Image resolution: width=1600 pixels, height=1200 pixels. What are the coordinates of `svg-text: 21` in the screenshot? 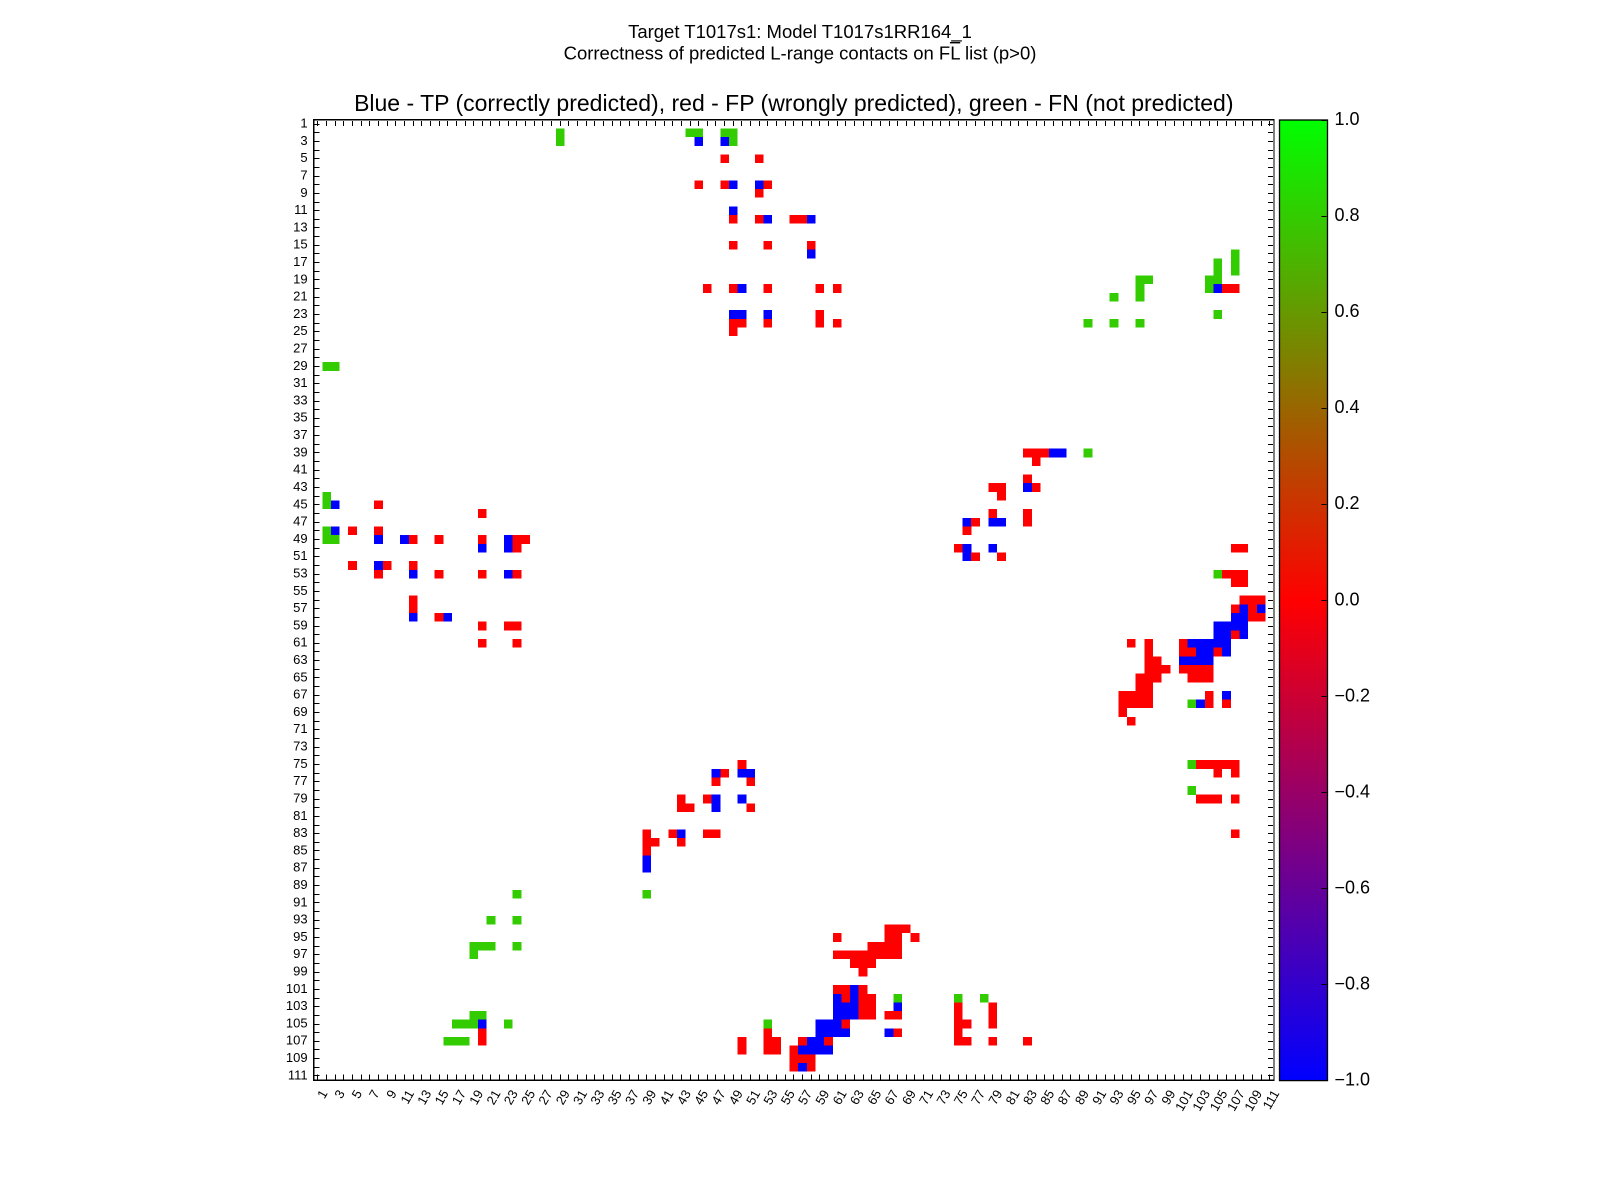 It's located at (493, 1097).